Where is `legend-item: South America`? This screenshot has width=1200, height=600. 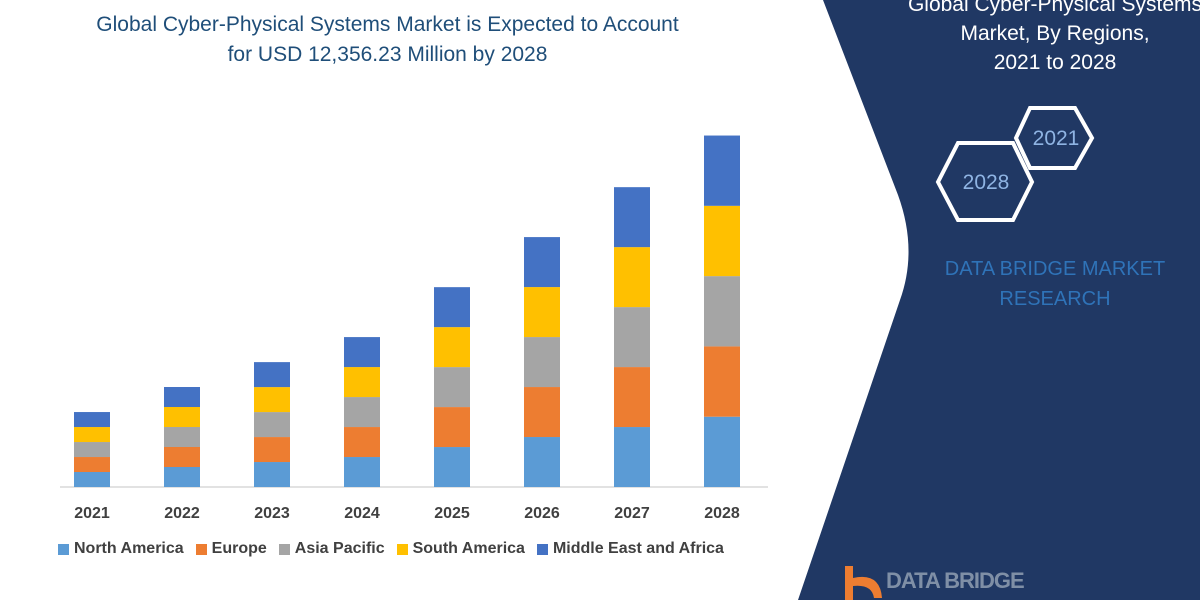
legend-item: South America is located at coordinates (460, 549).